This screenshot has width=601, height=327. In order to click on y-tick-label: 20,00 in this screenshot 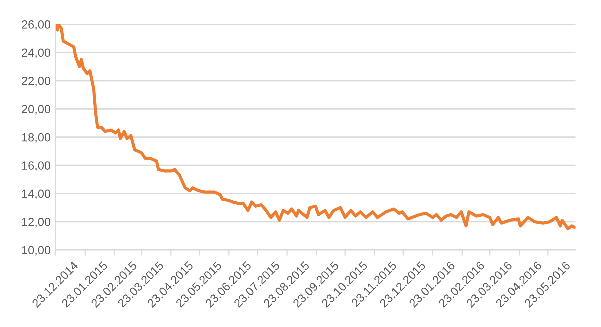, I will do `click(36, 110)`.